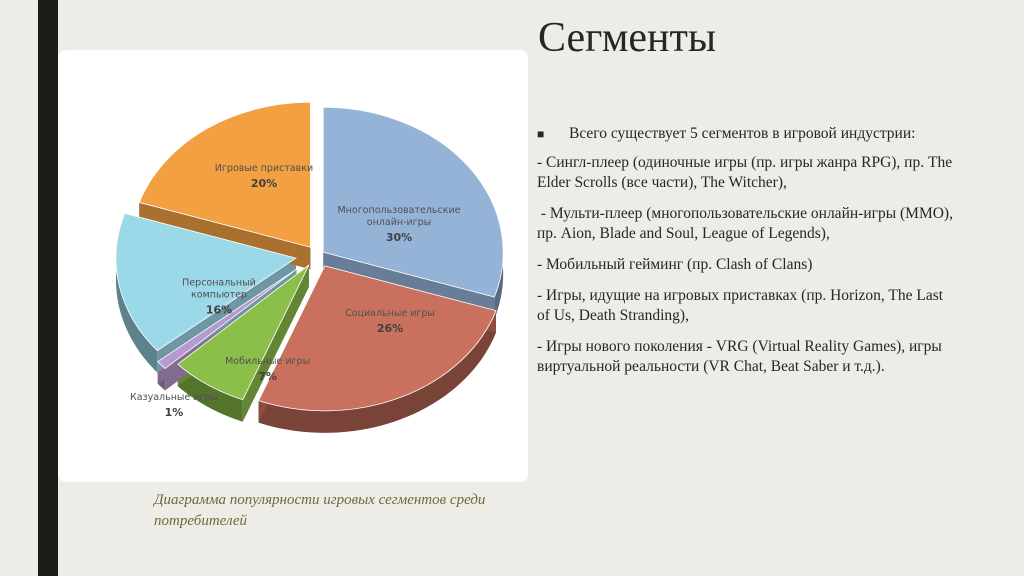 The height and width of the screenshot is (576, 1024). Describe the element at coordinates (627, 38) in the screenshot. I see `slide-title: Сегменты` at that location.